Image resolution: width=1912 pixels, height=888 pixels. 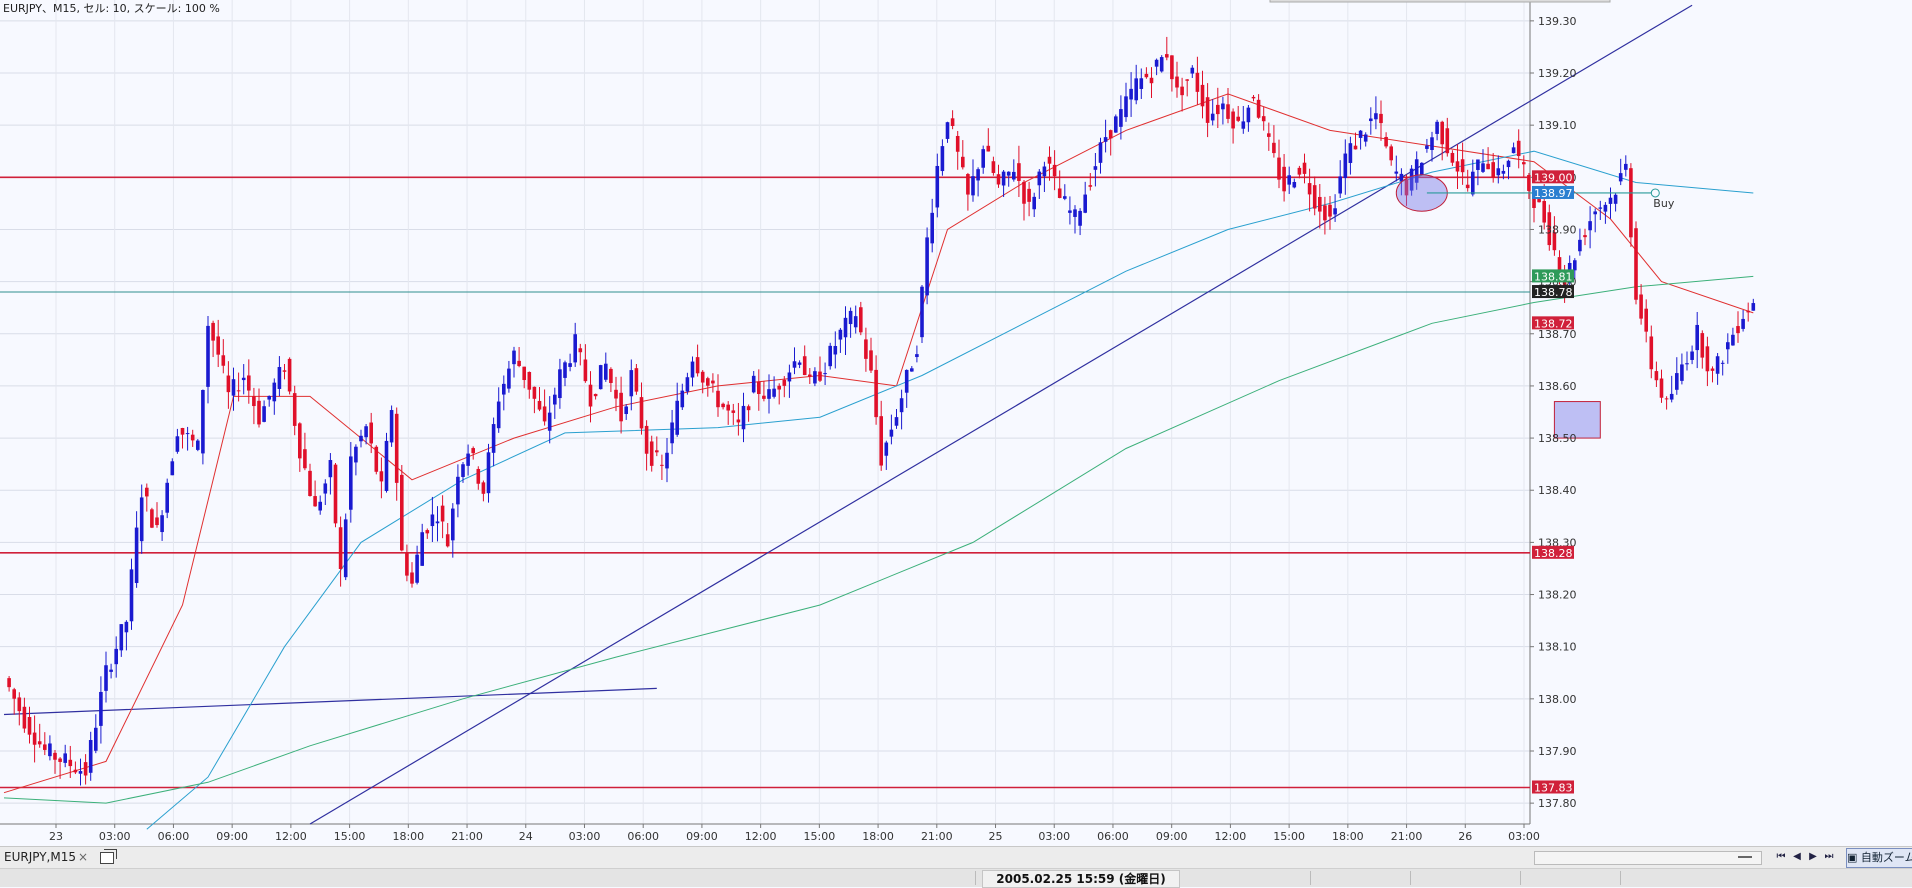 What do you see at coordinates (83, 857) in the screenshot?
I see `close-tab-icon: ×` at bounding box center [83, 857].